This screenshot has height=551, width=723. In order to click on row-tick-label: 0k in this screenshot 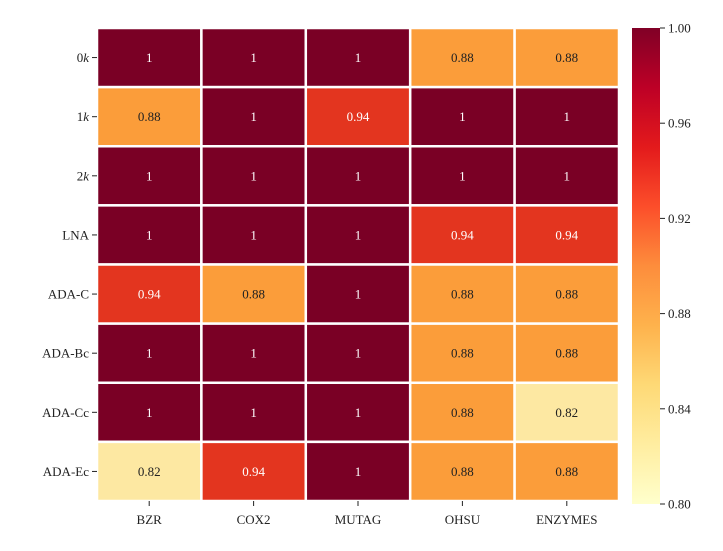, I will do `click(83, 57)`.